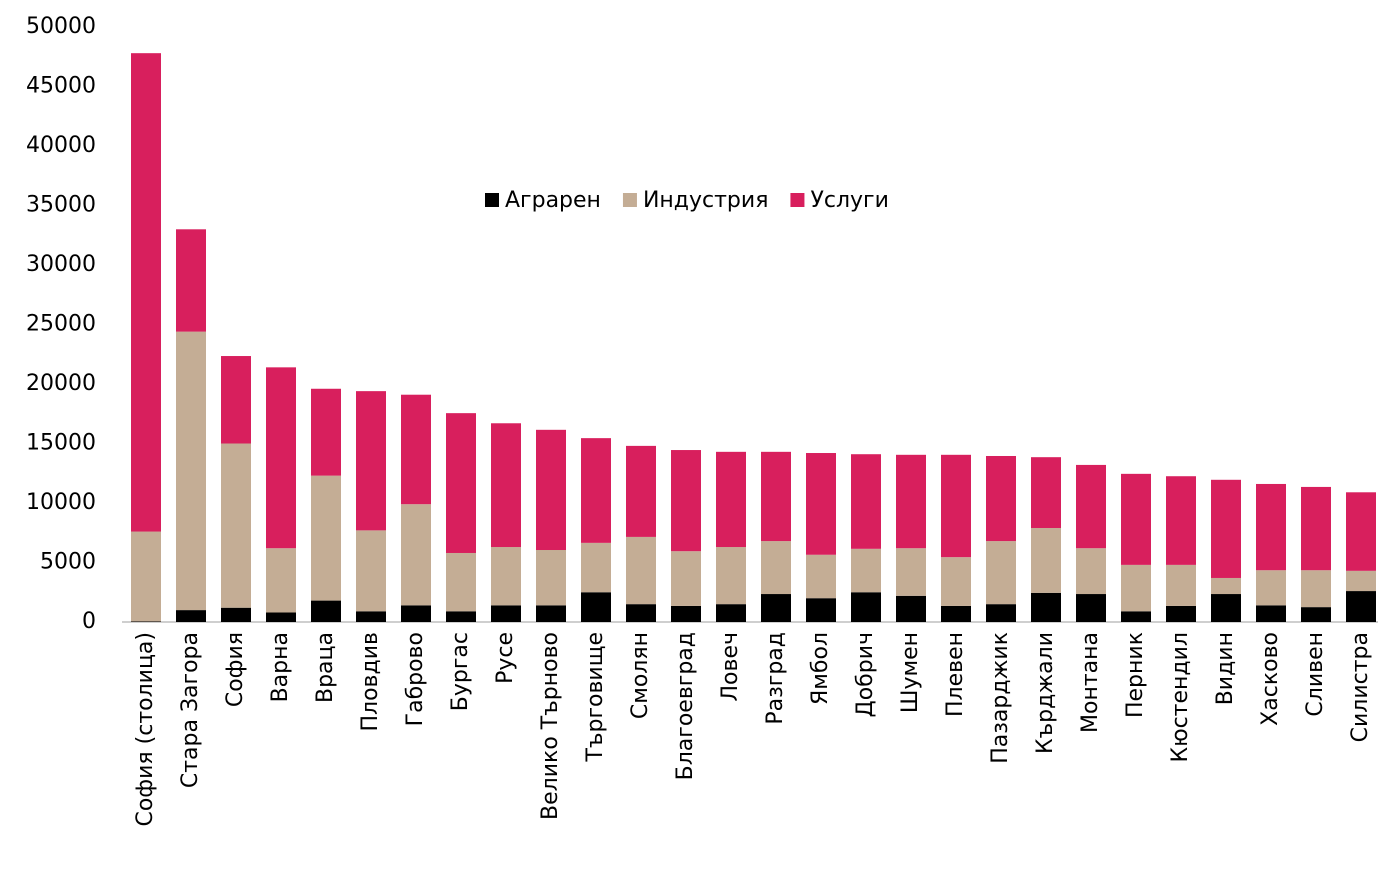 The height and width of the screenshot is (895, 1378). I want to click on x-tick-label: Силистра, so click(1360, 687).